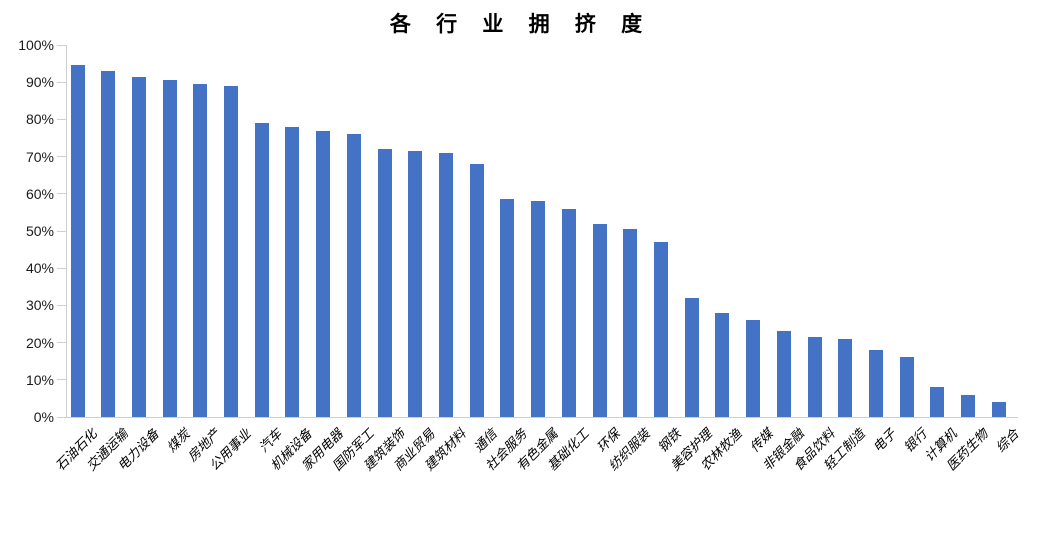  I want to click on y-tick-label: 20%, so click(39, 342).